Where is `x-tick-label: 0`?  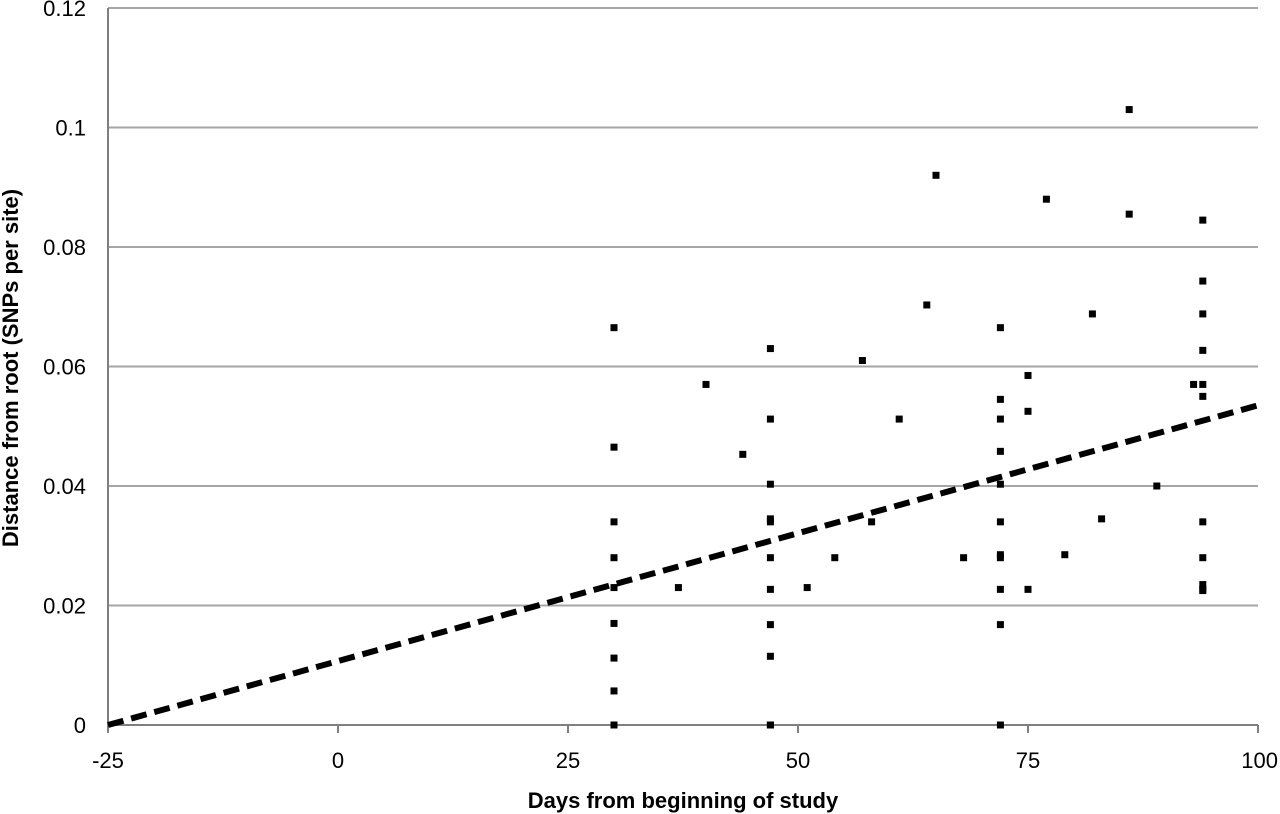 x-tick-label: 0 is located at coordinates (338, 760).